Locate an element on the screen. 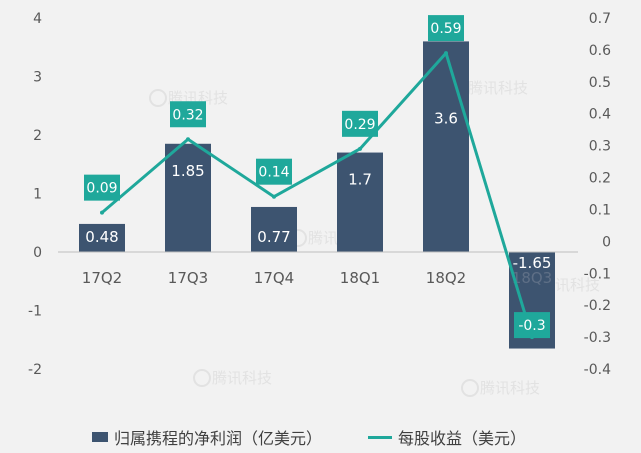 This screenshot has height=453, width=641. bar-value-label: 0.48 is located at coordinates (101, 237).